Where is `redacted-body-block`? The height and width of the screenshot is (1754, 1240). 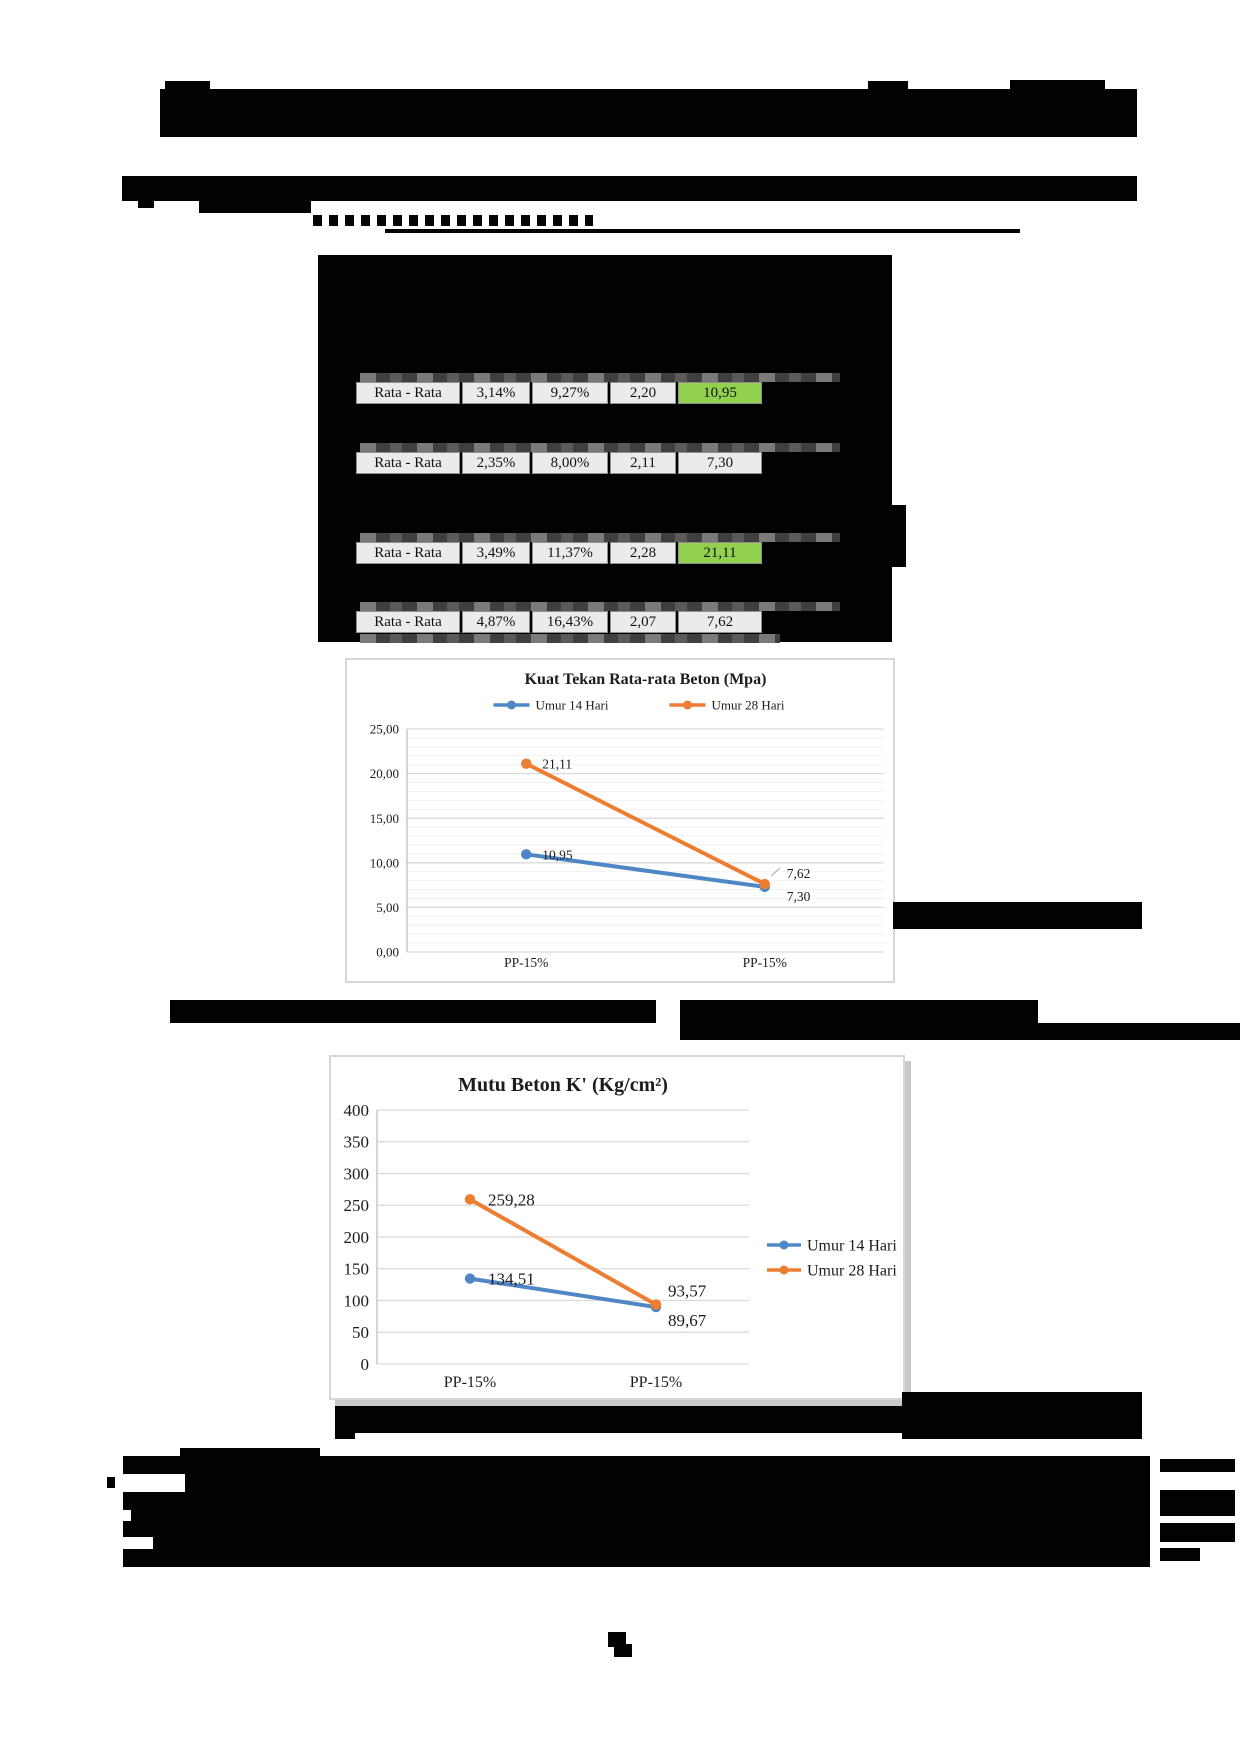
redacted-body-block is located at coordinates (636, 1511).